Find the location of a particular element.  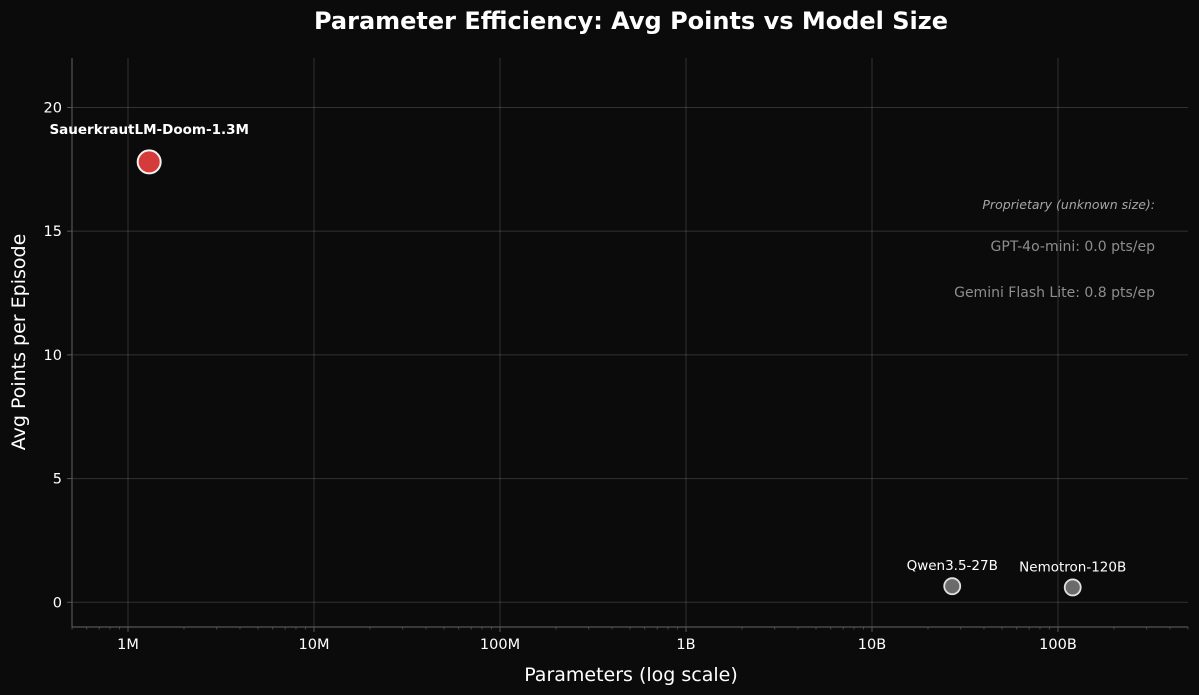

point-label-nemotron-120b: Nemotron-120B is located at coordinates (1072, 567).